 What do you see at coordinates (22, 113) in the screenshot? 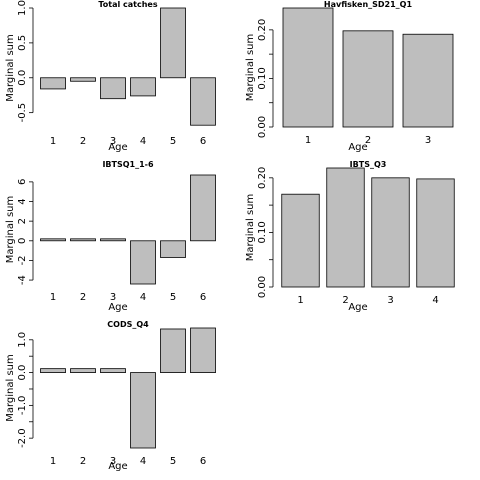
I see `y-tick-label: -0.5` at bounding box center [22, 113].